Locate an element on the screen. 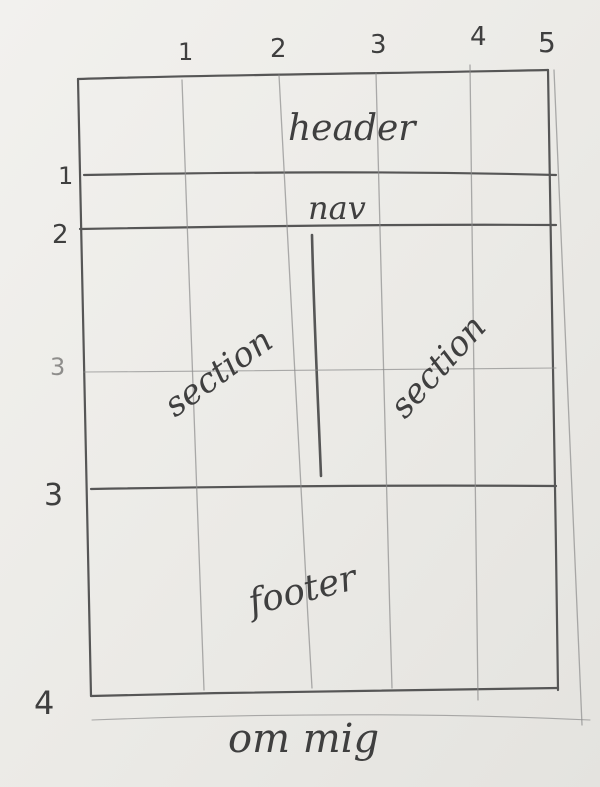 This screenshot has height=787, width=600. row-number-3: 3 is located at coordinates (53, 495).